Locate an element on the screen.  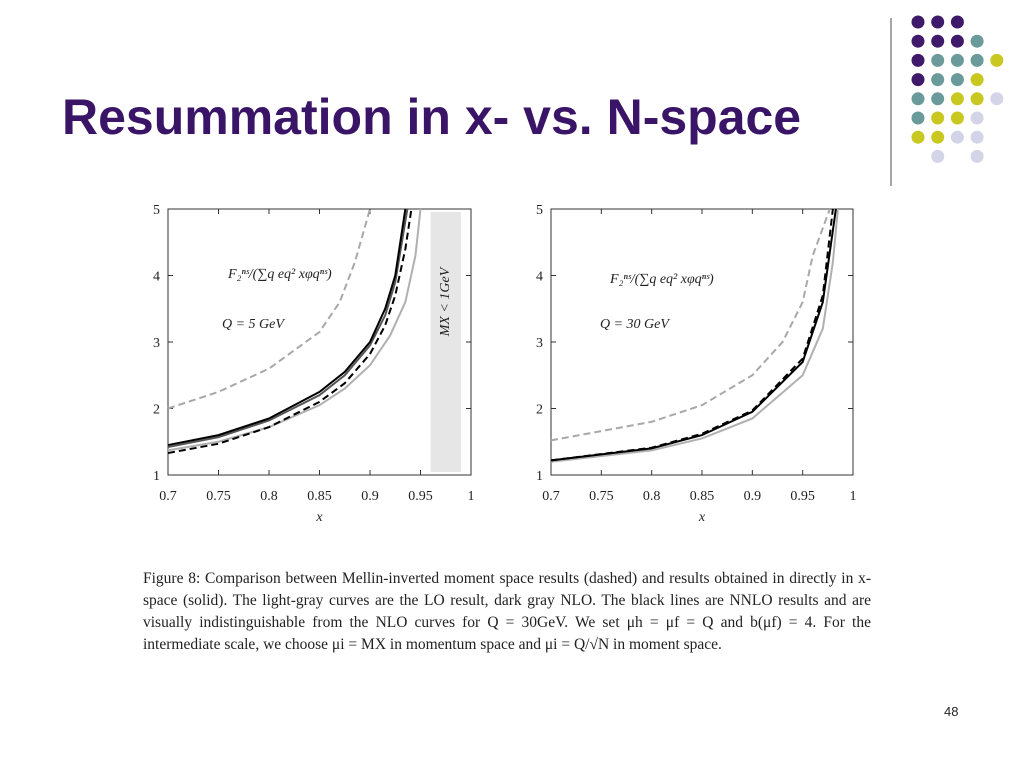
annotation: Q = 5 GeV is located at coordinates (253, 324).